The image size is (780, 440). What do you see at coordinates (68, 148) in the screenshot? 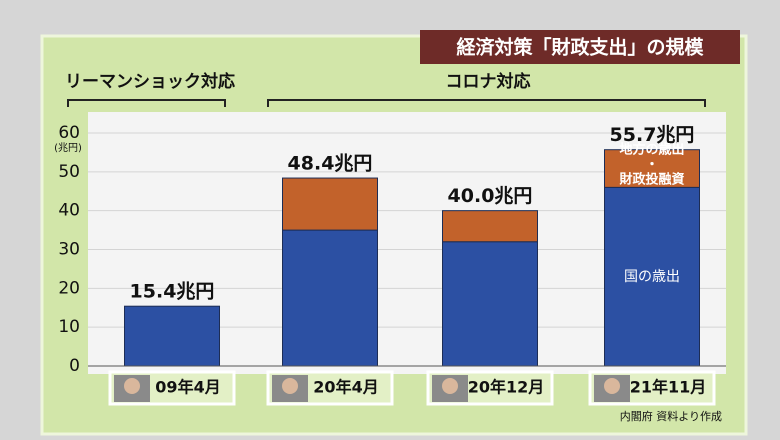
I see `y-unit: (兆円)` at bounding box center [68, 148].